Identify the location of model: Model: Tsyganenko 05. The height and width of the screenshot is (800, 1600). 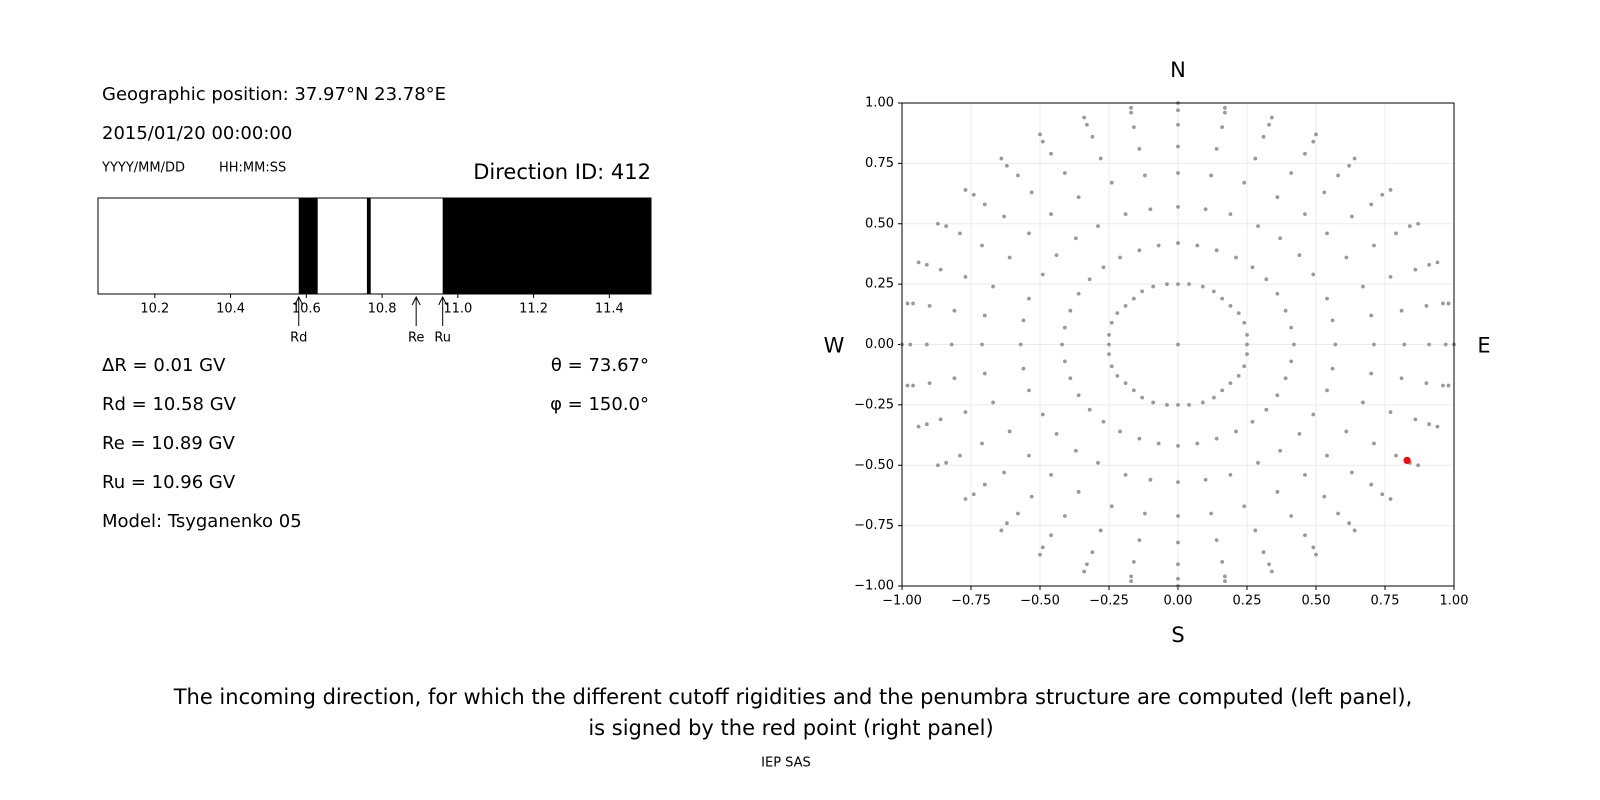
(202, 521).